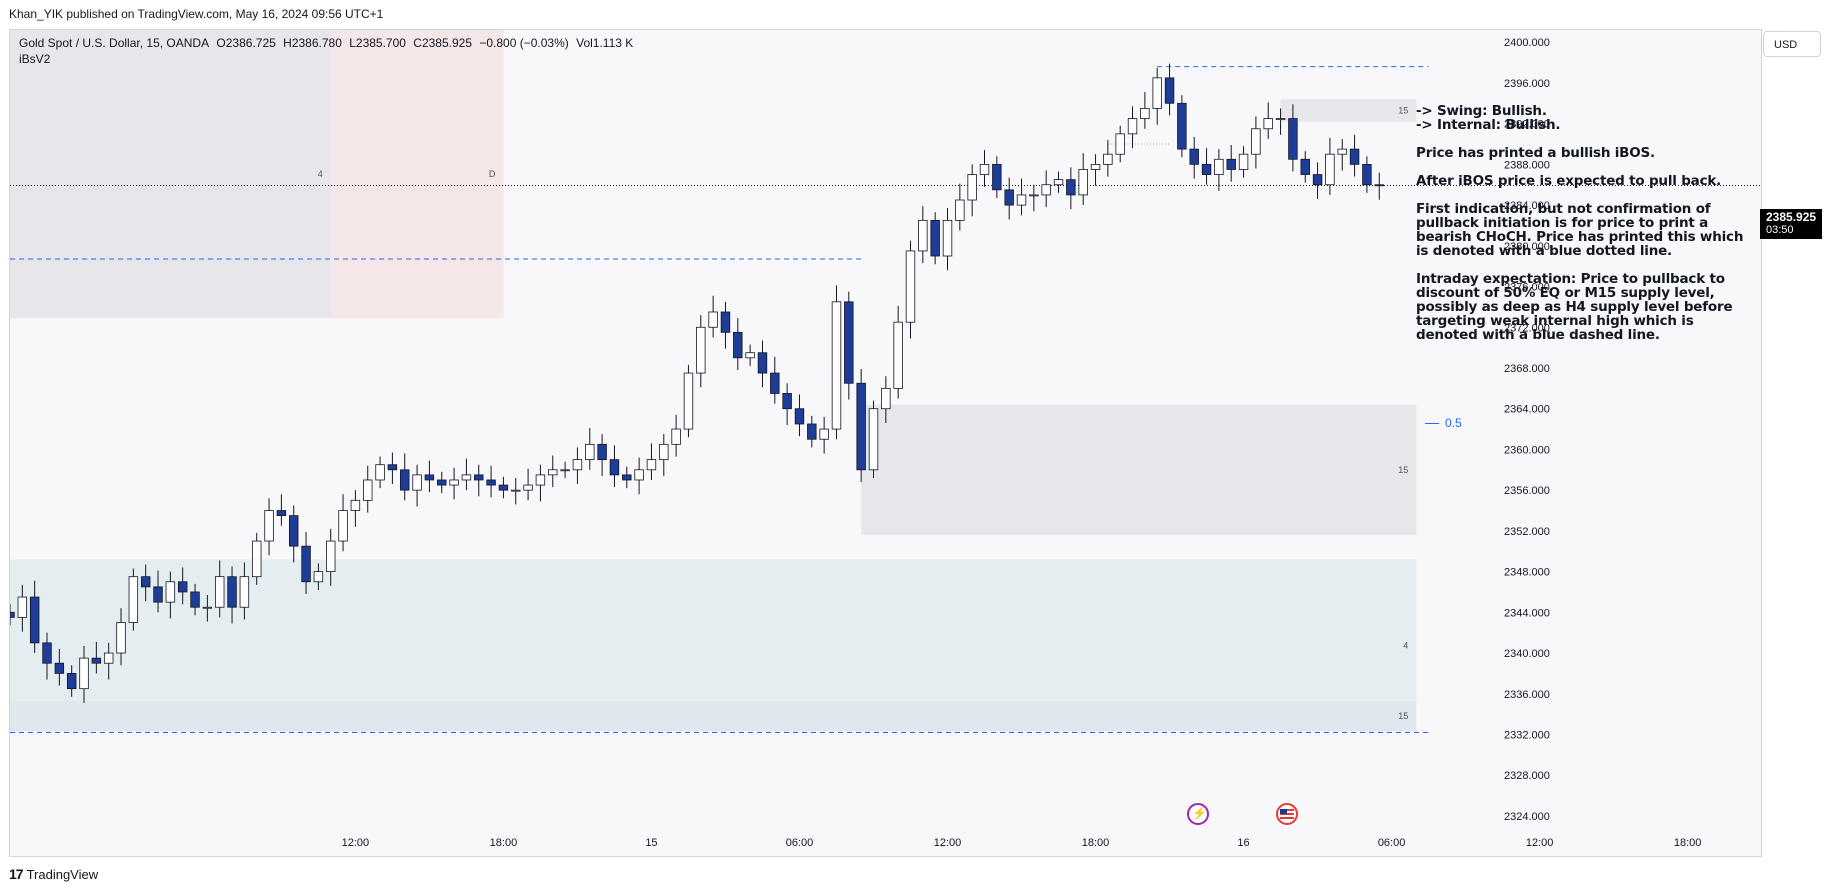  Describe the element at coordinates (1527, 84) in the screenshot. I see `y-tick-label-1: 2396.000` at that location.